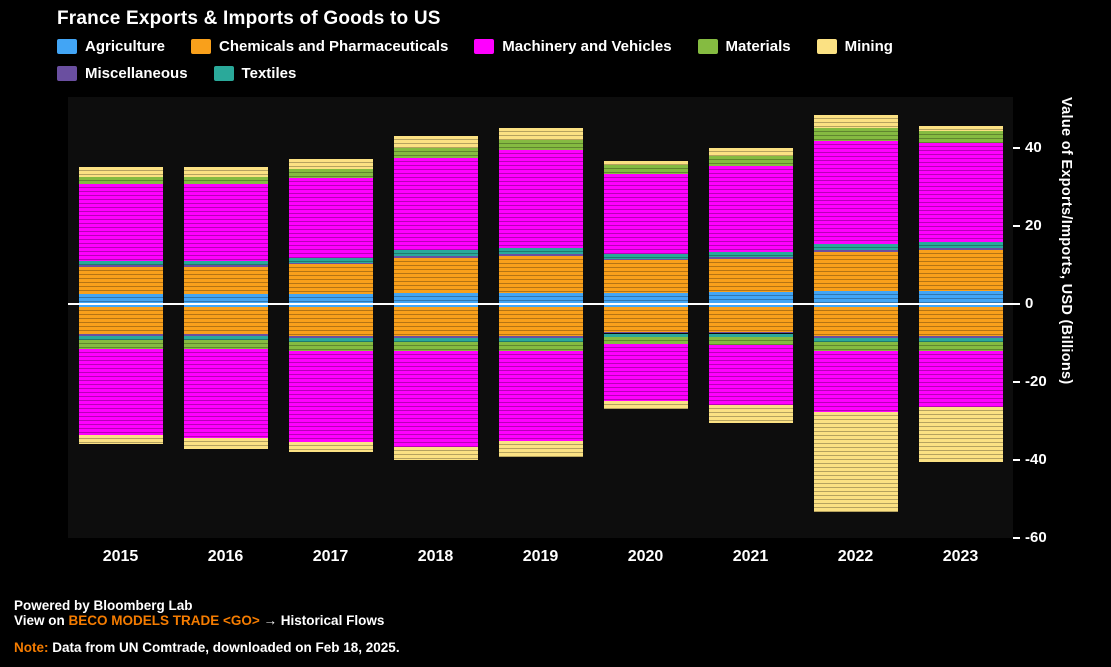 This screenshot has height=667, width=1111. Describe the element at coordinates (855, 337) in the screenshot. I see `bar-2022-miscellaneous-imports` at that location.